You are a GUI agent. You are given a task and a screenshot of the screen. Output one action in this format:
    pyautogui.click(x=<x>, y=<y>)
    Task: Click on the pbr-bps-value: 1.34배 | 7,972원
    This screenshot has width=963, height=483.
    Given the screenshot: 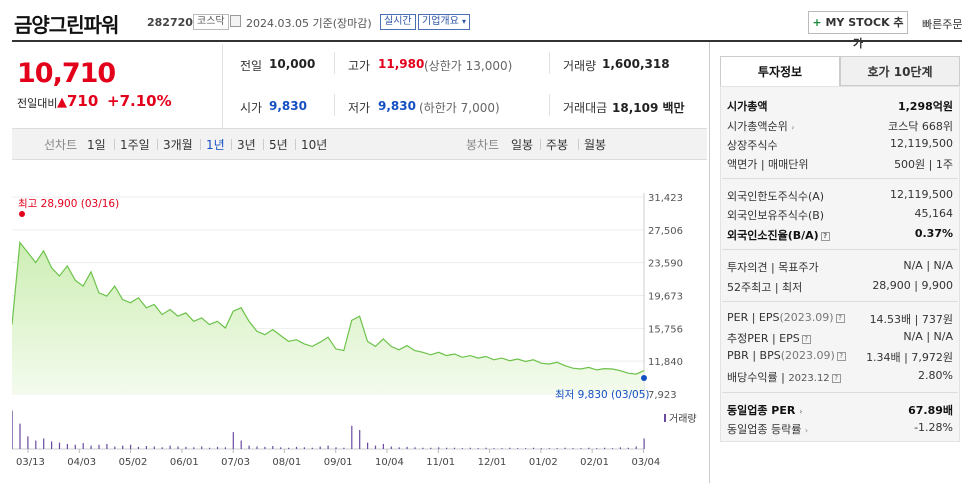 What is the action you would take?
    pyautogui.click(x=909, y=357)
    